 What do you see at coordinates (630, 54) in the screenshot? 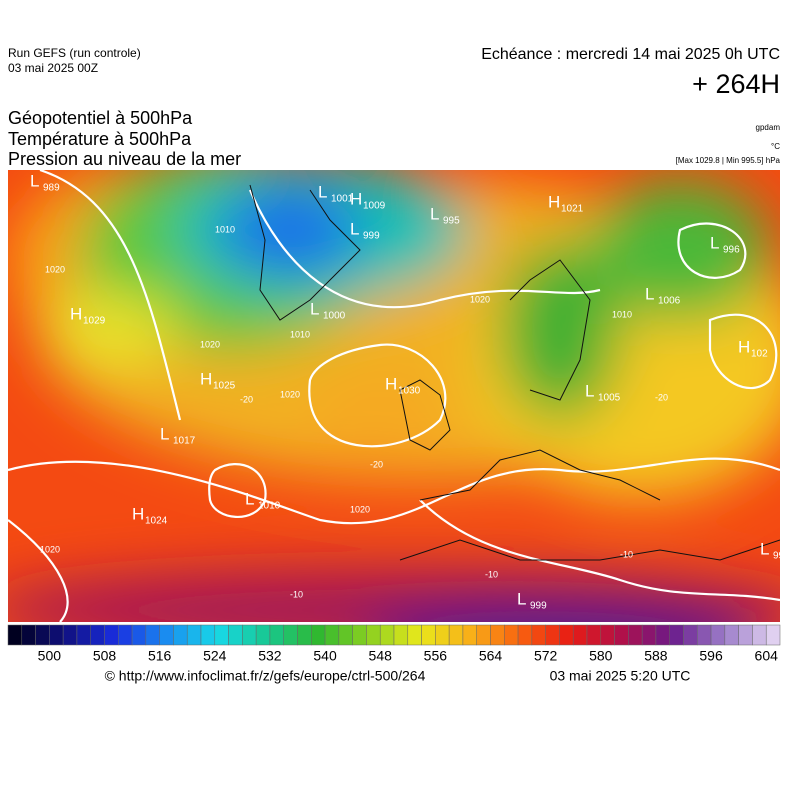
I see `echeance: Echéance : mercredi 14 mai 2025 0h UTC` at bounding box center [630, 54].